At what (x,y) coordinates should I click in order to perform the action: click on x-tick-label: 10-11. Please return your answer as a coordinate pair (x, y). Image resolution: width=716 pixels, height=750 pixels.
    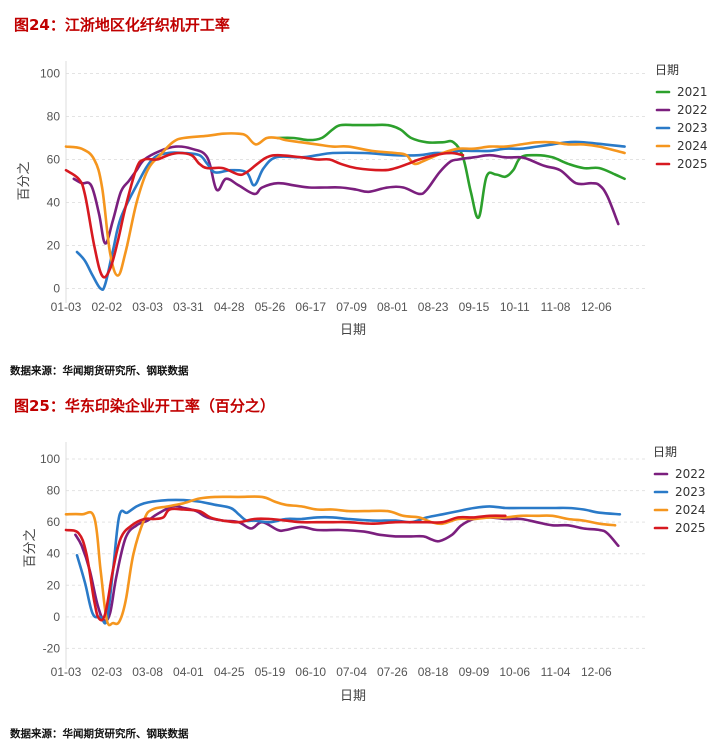
    Looking at the image, I should click on (515, 307).